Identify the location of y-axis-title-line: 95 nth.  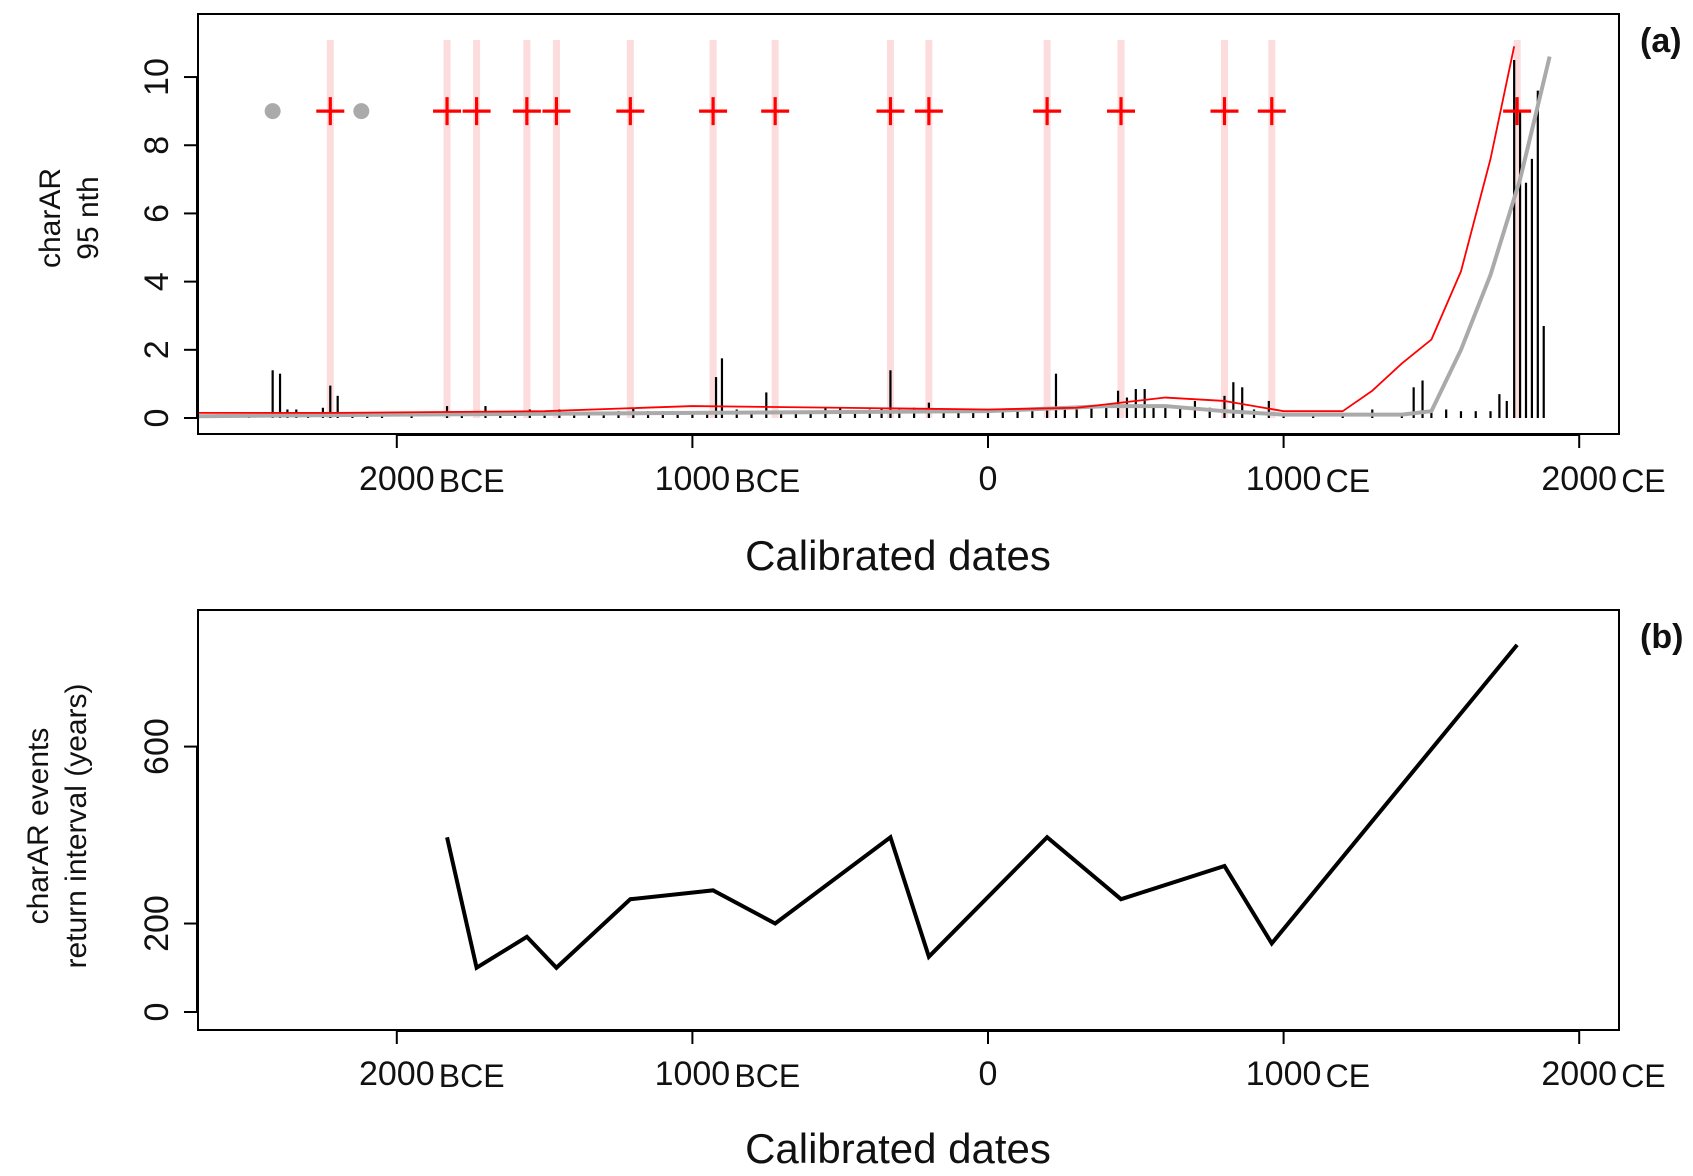
(88, 217).